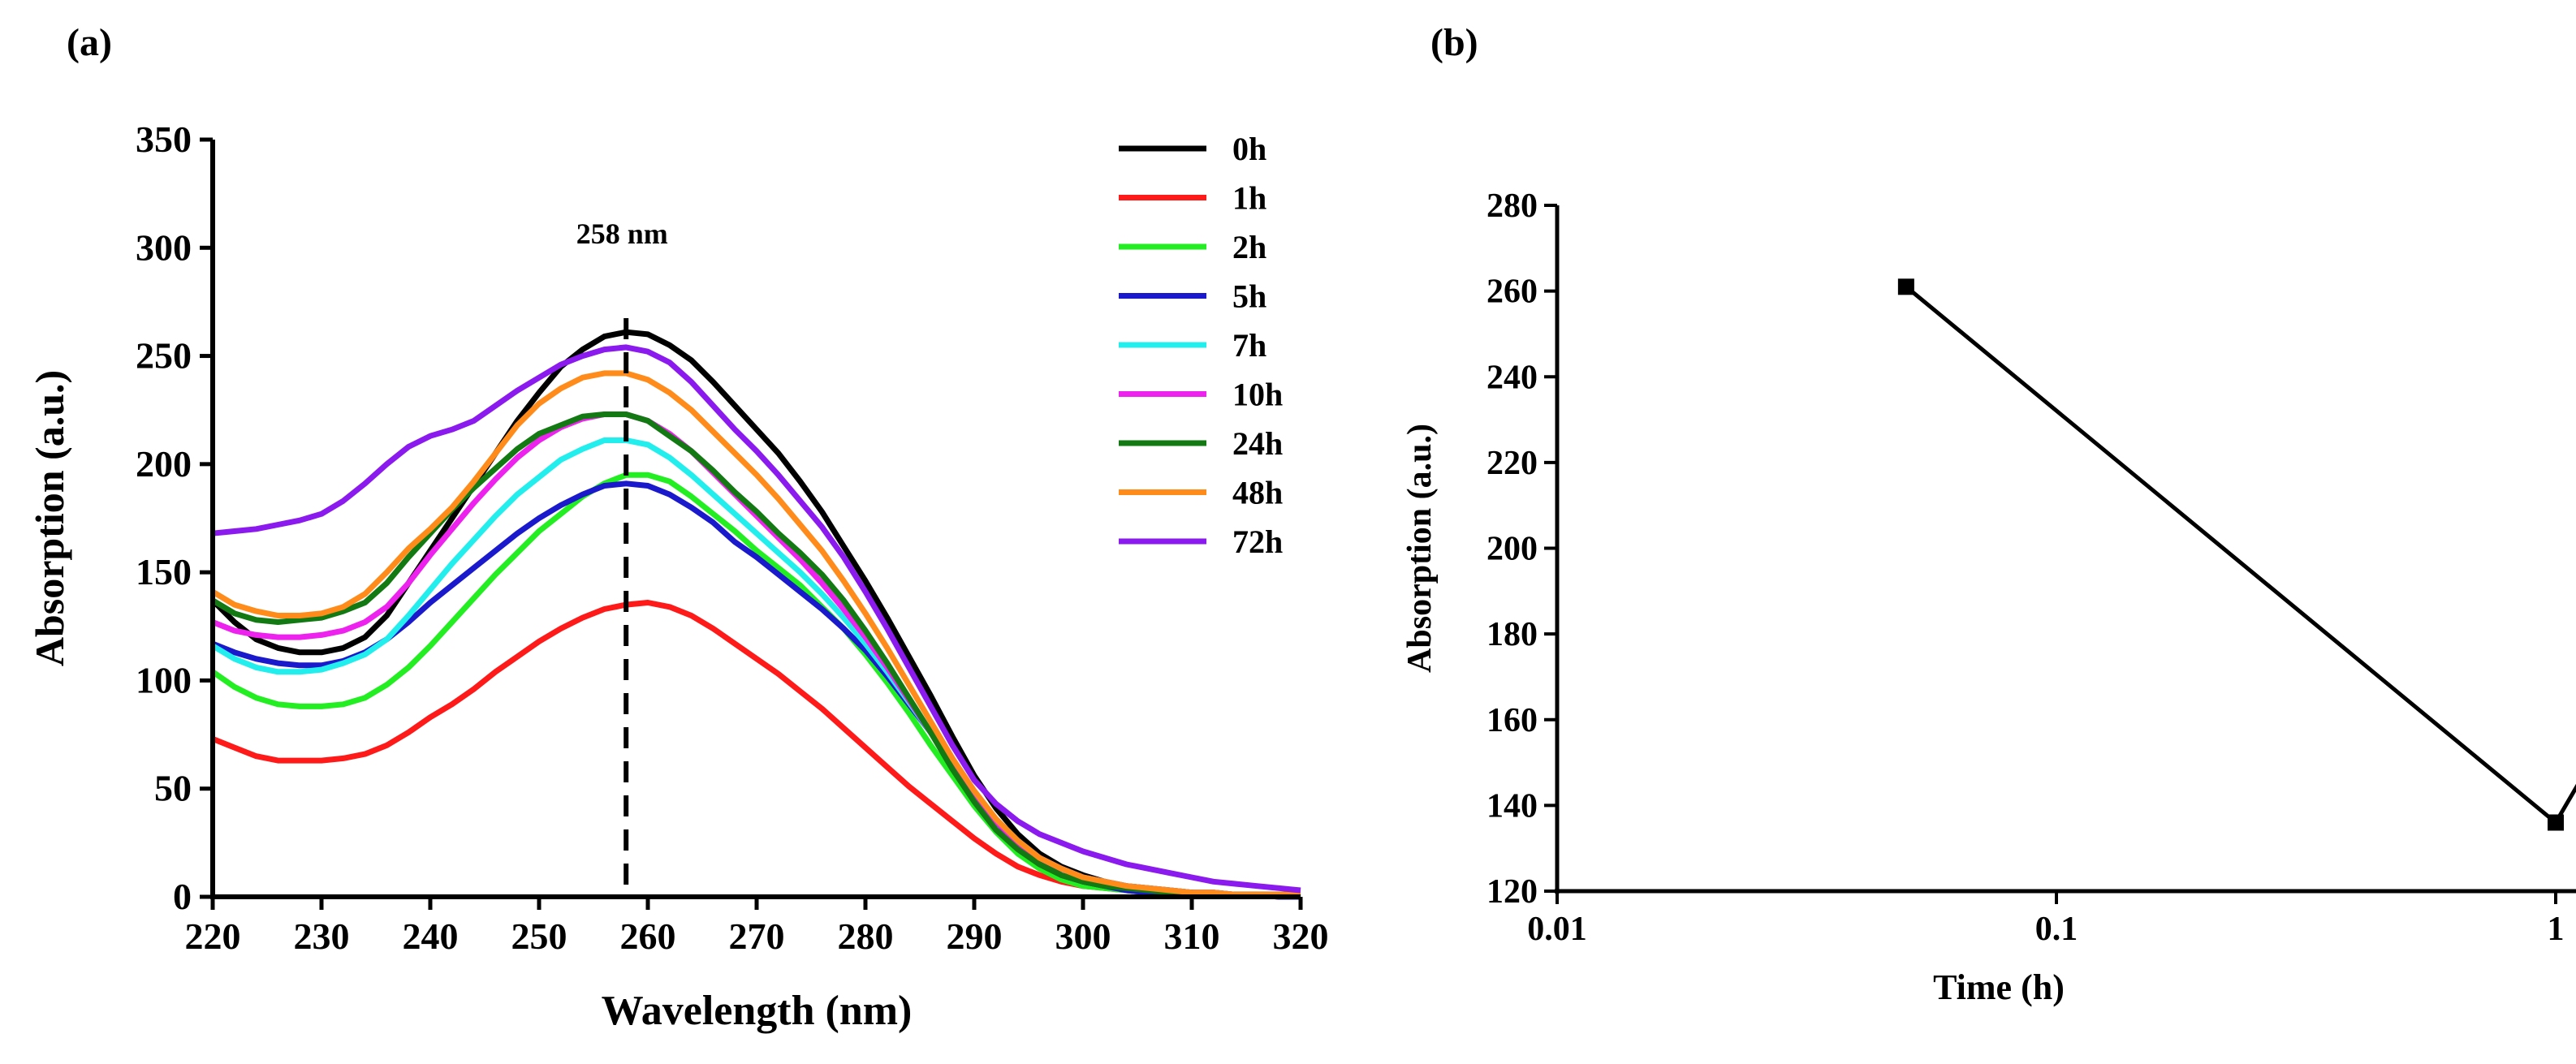  What do you see at coordinates (975, 936) in the screenshot?
I see `x-tick-label: 290` at bounding box center [975, 936].